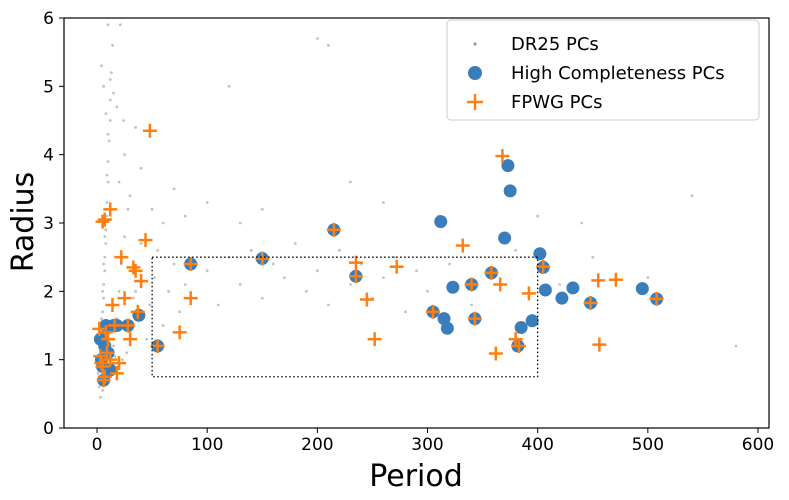 This screenshot has width=789, height=500. Describe the element at coordinates (618, 73) in the screenshot. I see `legend-label-high-completeness: High Completeness PCs` at that location.